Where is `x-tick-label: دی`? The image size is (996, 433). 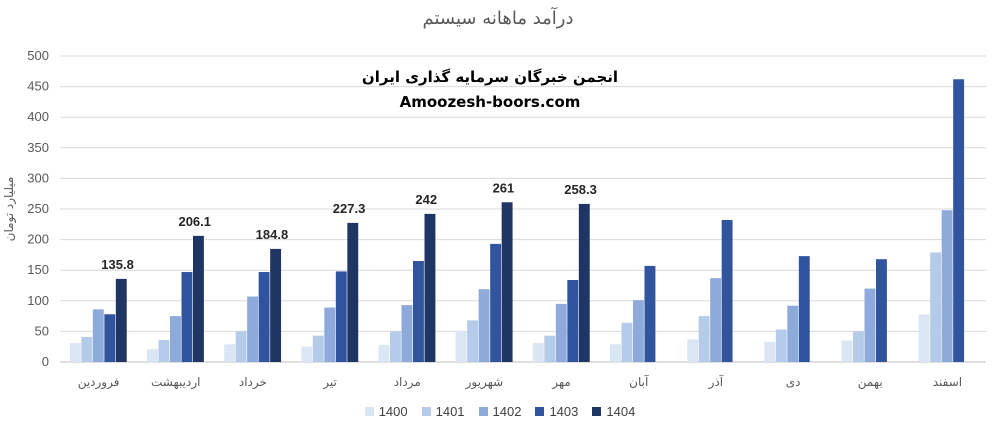 x-tick-label: دی is located at coordinates (793, 382).